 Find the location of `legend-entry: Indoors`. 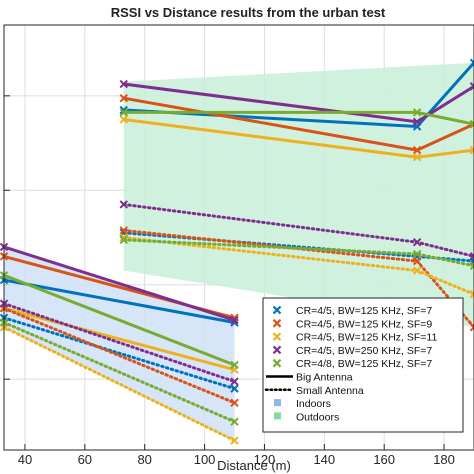

legend-entry: Indoors is located at coordinates (302, 404).